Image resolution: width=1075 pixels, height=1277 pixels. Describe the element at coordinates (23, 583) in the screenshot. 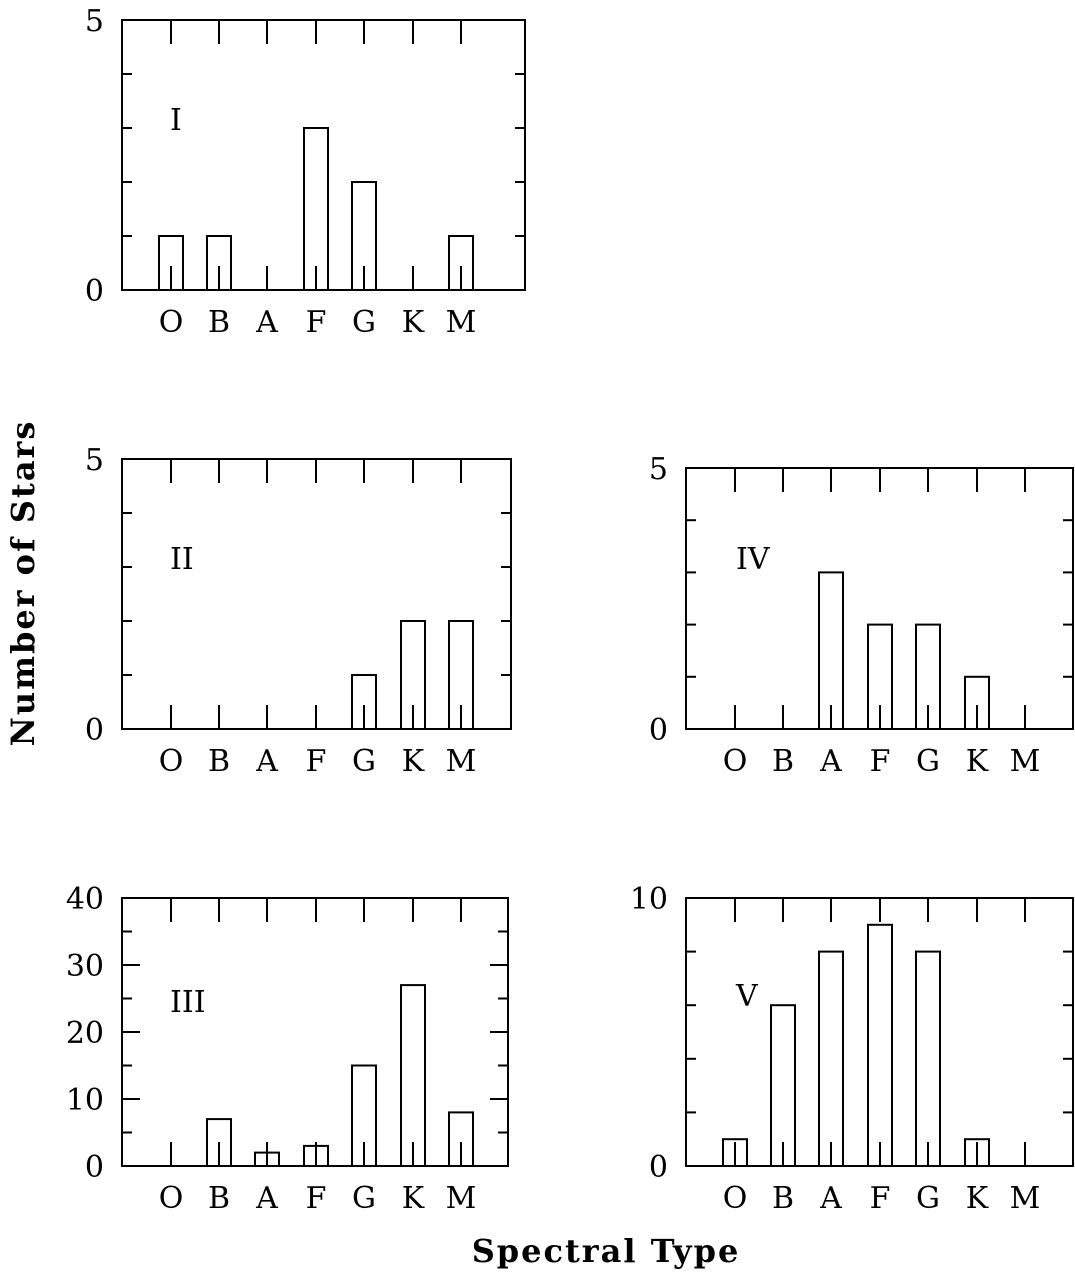

I see `y-axis-label: Number of Stars` at that location.